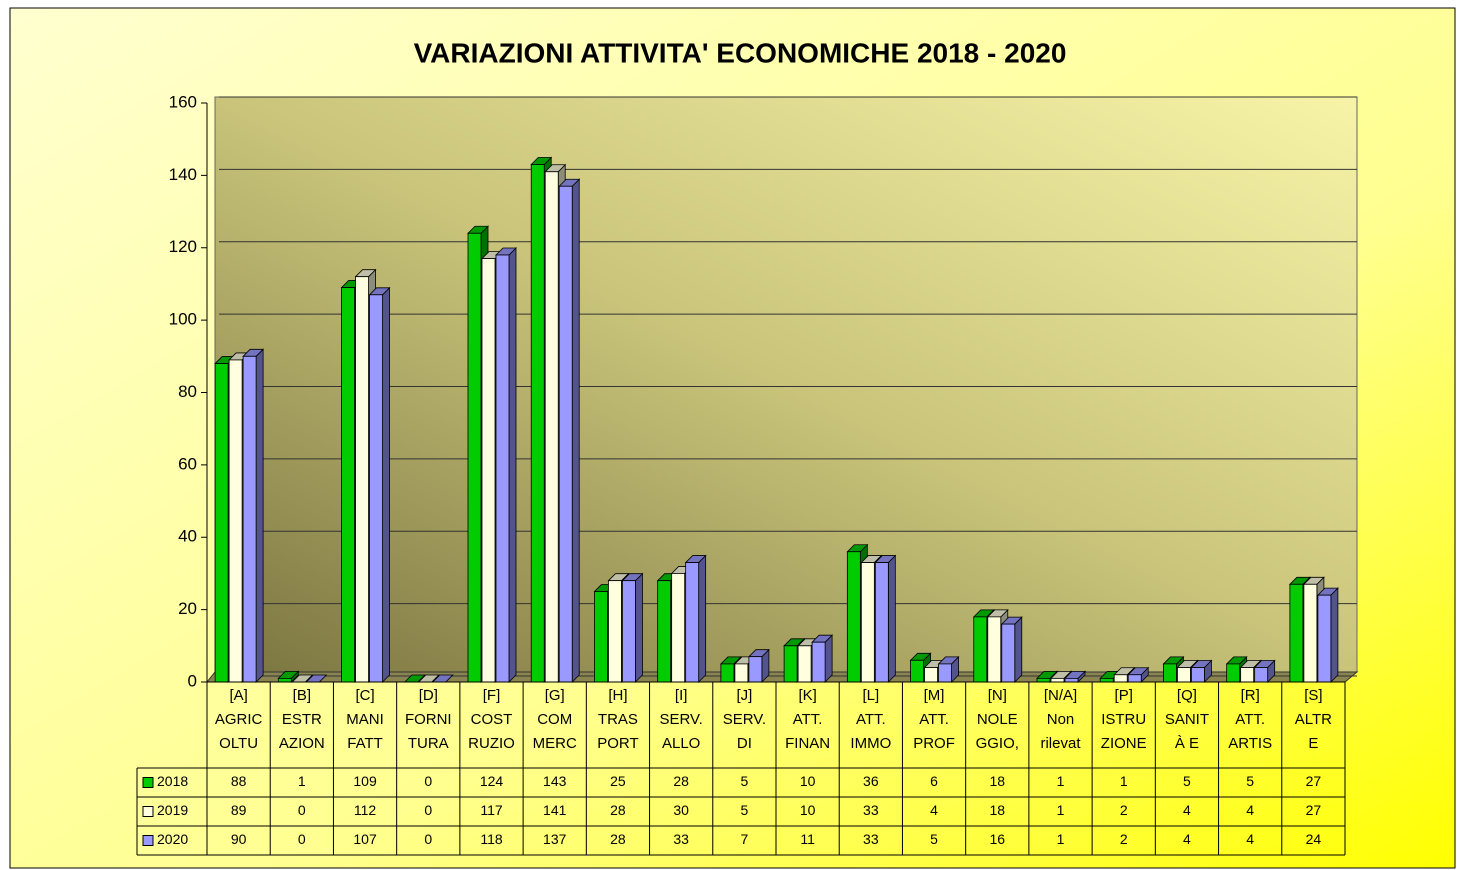 This screenshot has width=1461, height=870. What do you see at coordinates (491, 810) in the screenshot?
I see `table-cell: 117` at bounding box center [491, 810].